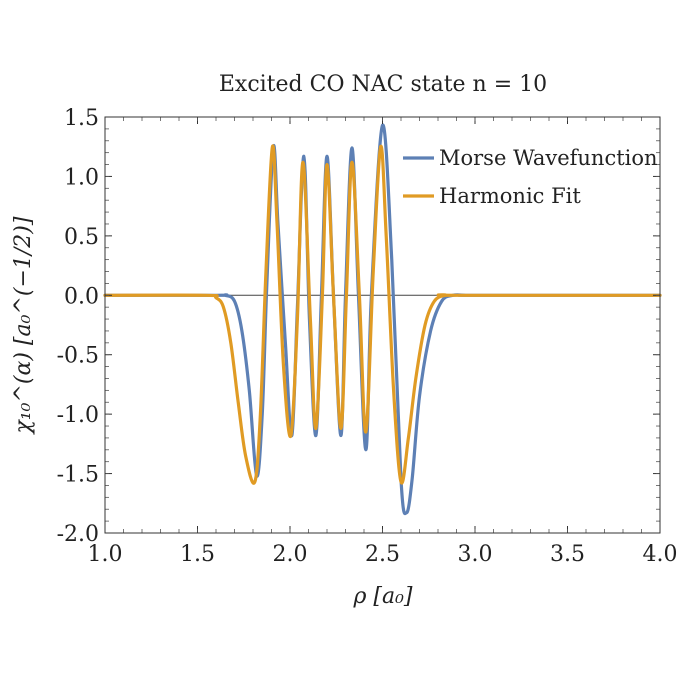  Describe the element at coordinates (78, 475) in the screenshot. I see `y-tick-label: -1.5` at that location.